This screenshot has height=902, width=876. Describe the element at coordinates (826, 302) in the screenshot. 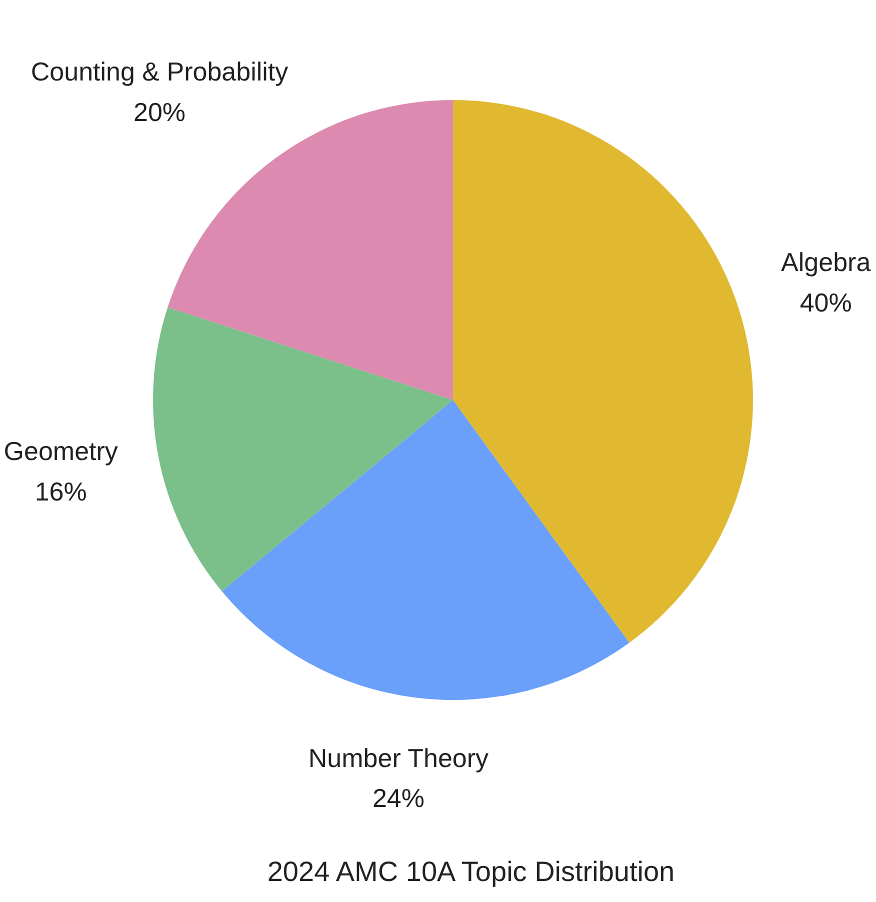

I see `data-label: 40%` at that location.